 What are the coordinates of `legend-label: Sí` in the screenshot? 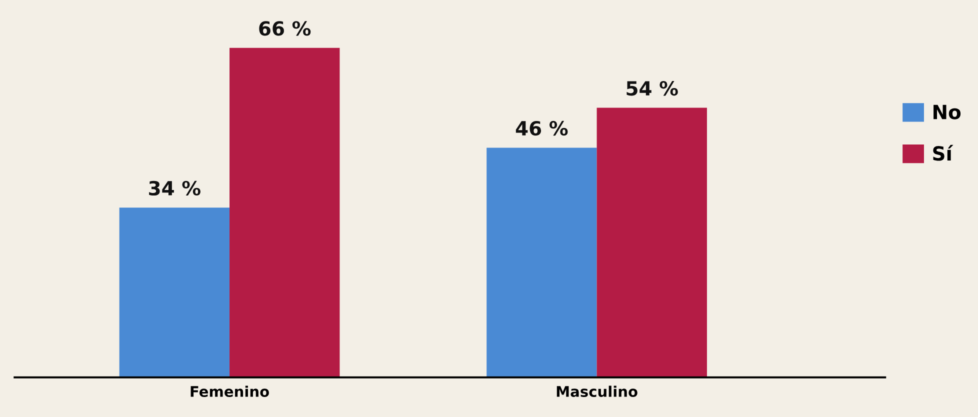 It's located at (943, 152).